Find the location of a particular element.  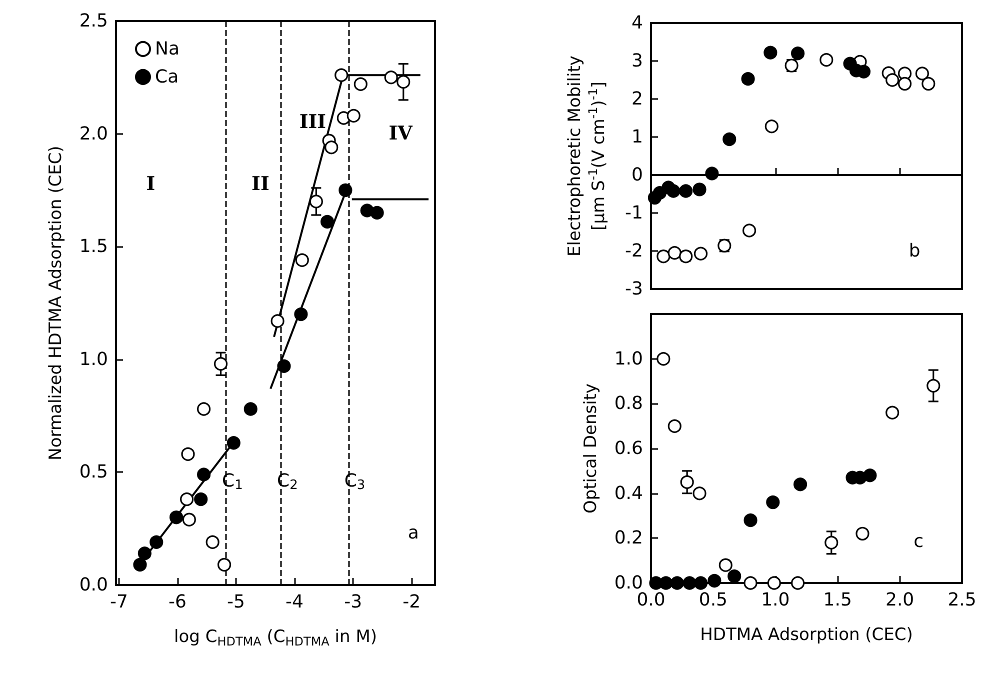

annotation: a is located at coordinates (413, 533).